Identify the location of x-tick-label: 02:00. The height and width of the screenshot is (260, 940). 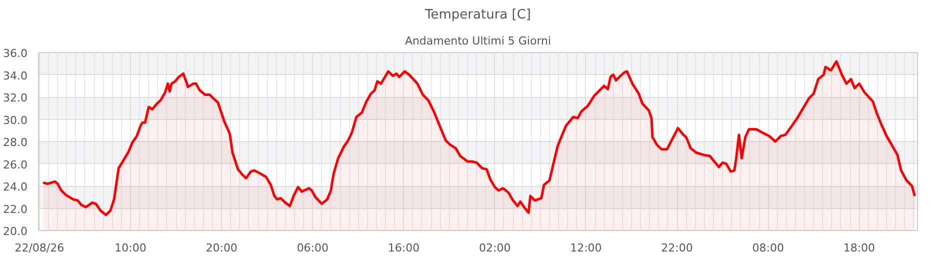
(495, 248).